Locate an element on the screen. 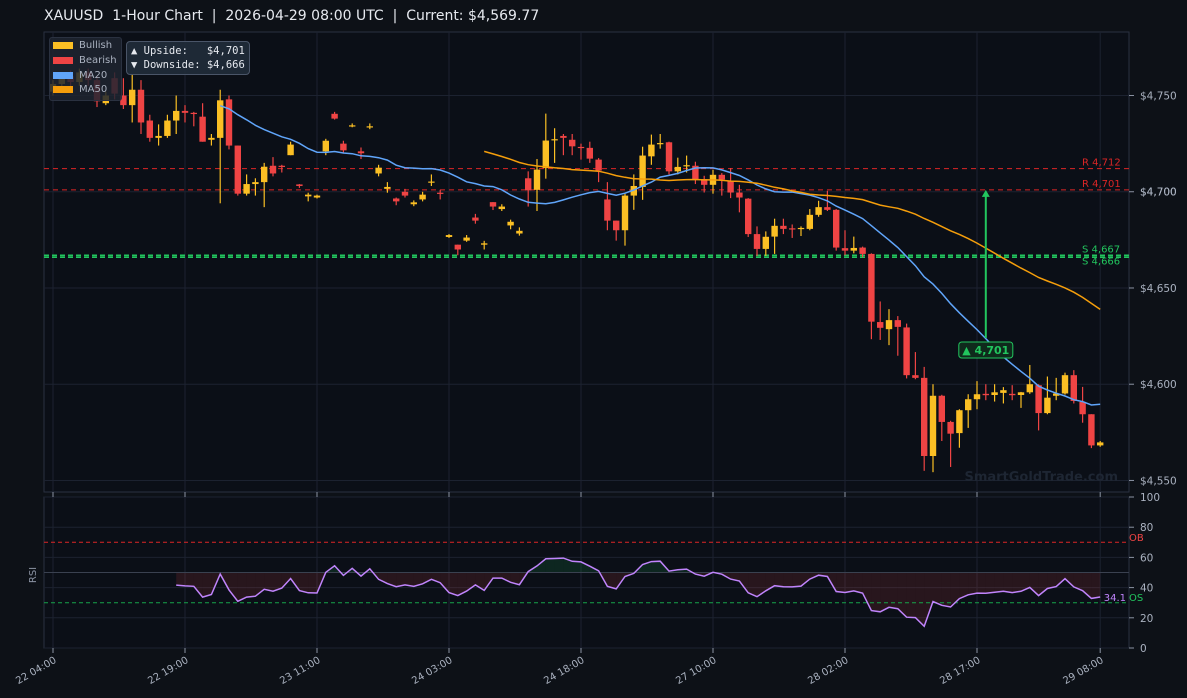  rsi-tick-label: 0 is located at coordinates (1143, 649).